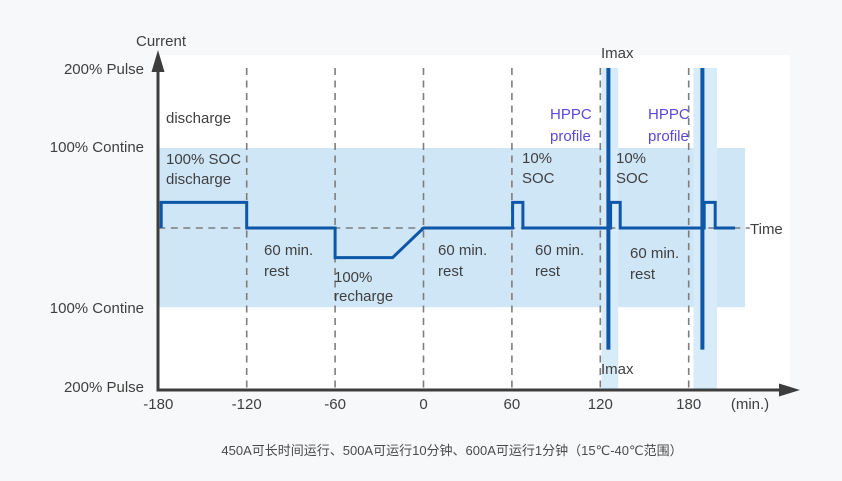 The image size is (842, 481). What do you see at coordinates (199, 118) in the screenshot?
I see `discharge-label: discharge` at bounding box center [199, 118].